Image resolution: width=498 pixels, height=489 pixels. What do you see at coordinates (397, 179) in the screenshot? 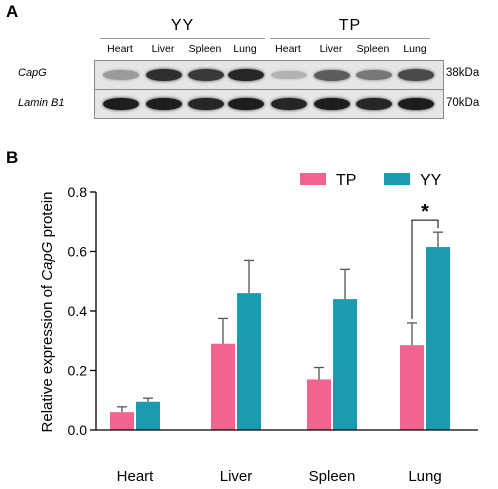
I see `legend-swatch-yy` at bounding box center [397, 179].